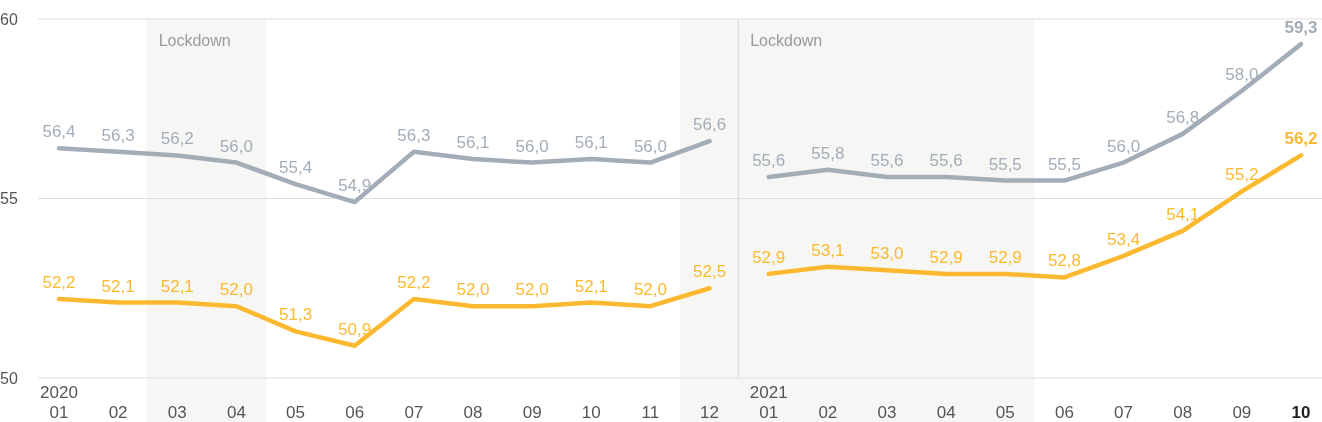  What do you see at coordinates (710, 412) in the screenshot?
I see `x-tick-label: 12` at bounding box center [710, 412].